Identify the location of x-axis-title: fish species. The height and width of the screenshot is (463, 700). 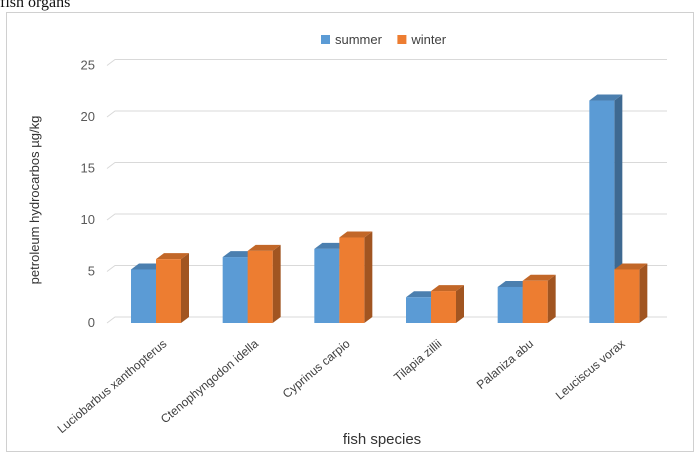
(382, 439).